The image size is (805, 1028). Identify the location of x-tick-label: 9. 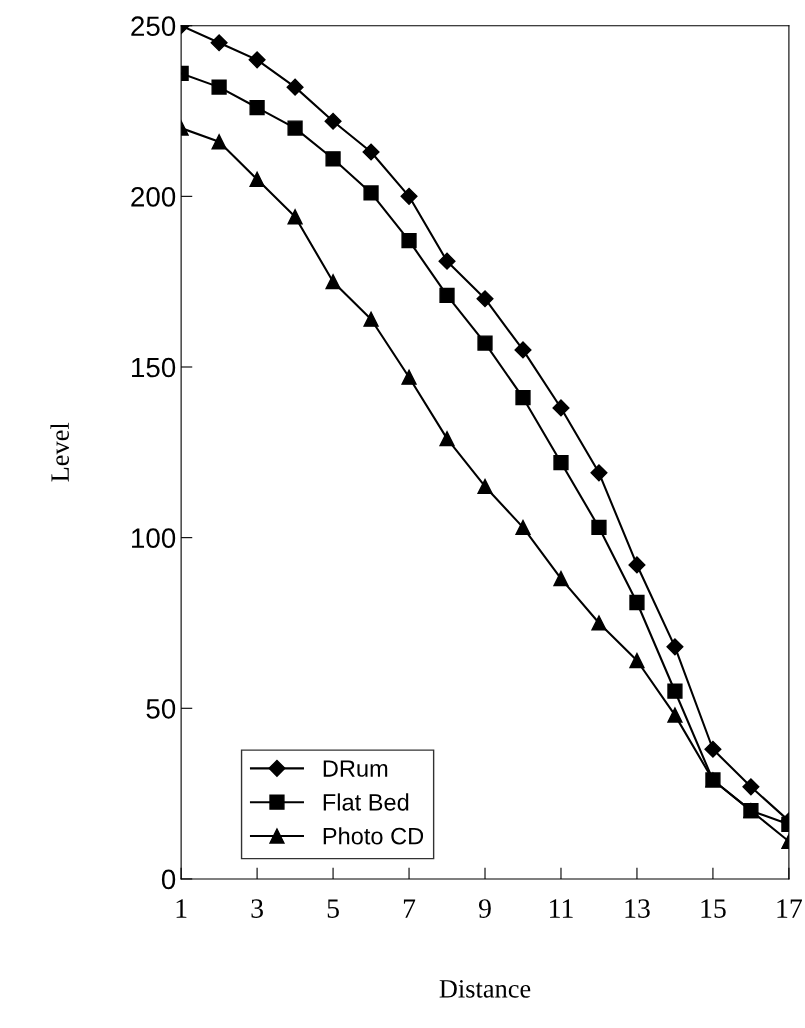
(484, 908).